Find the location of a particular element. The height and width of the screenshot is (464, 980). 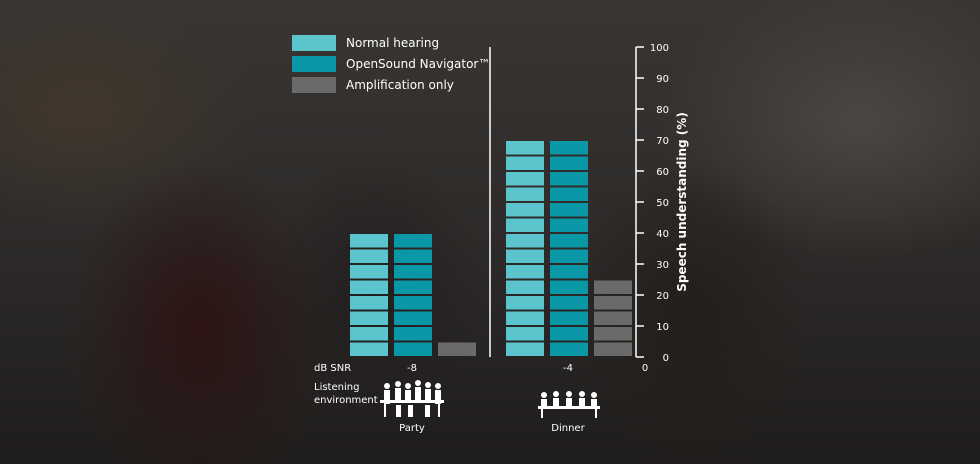

y-tick-label-50: 50 is located at coordinates (662, 203).